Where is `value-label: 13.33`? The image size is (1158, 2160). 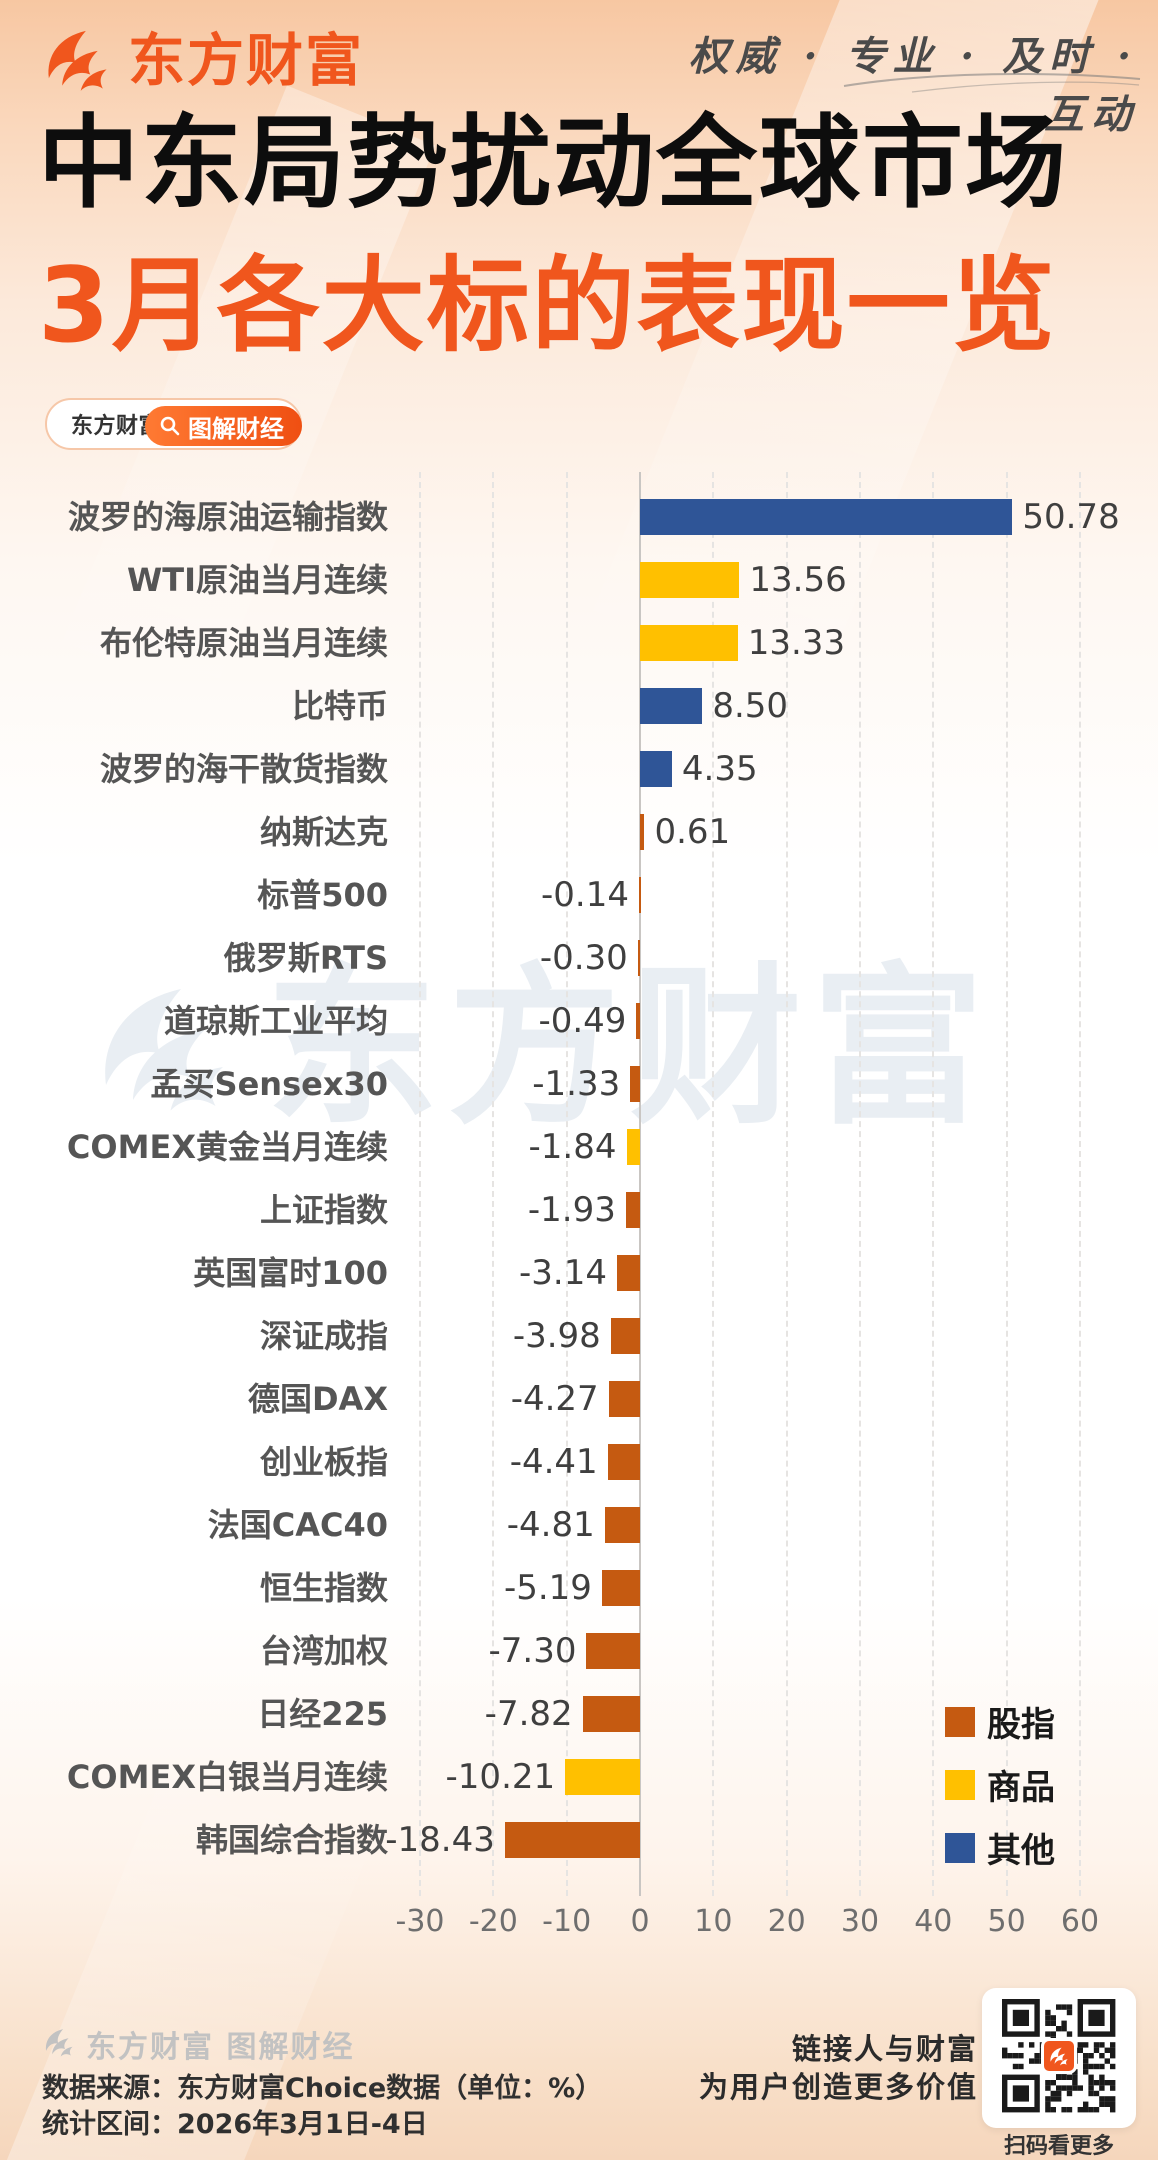
value-label: 13.33 is located at coordinates (796, 643).